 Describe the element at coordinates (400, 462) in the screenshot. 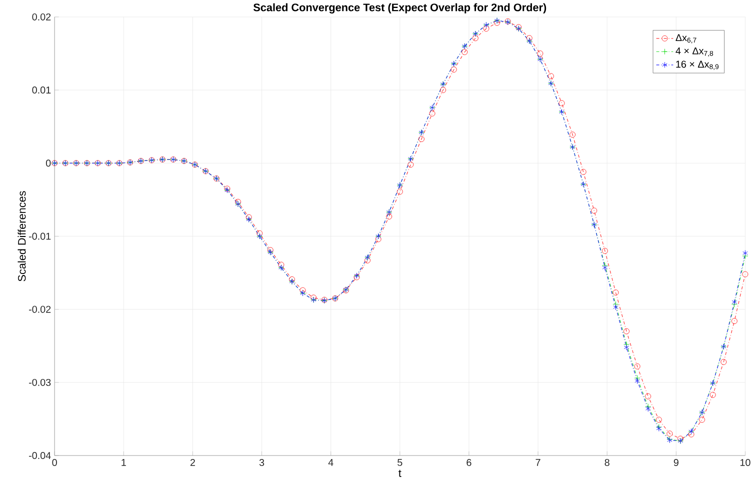

I see `x-tick-label: 5` at that location.